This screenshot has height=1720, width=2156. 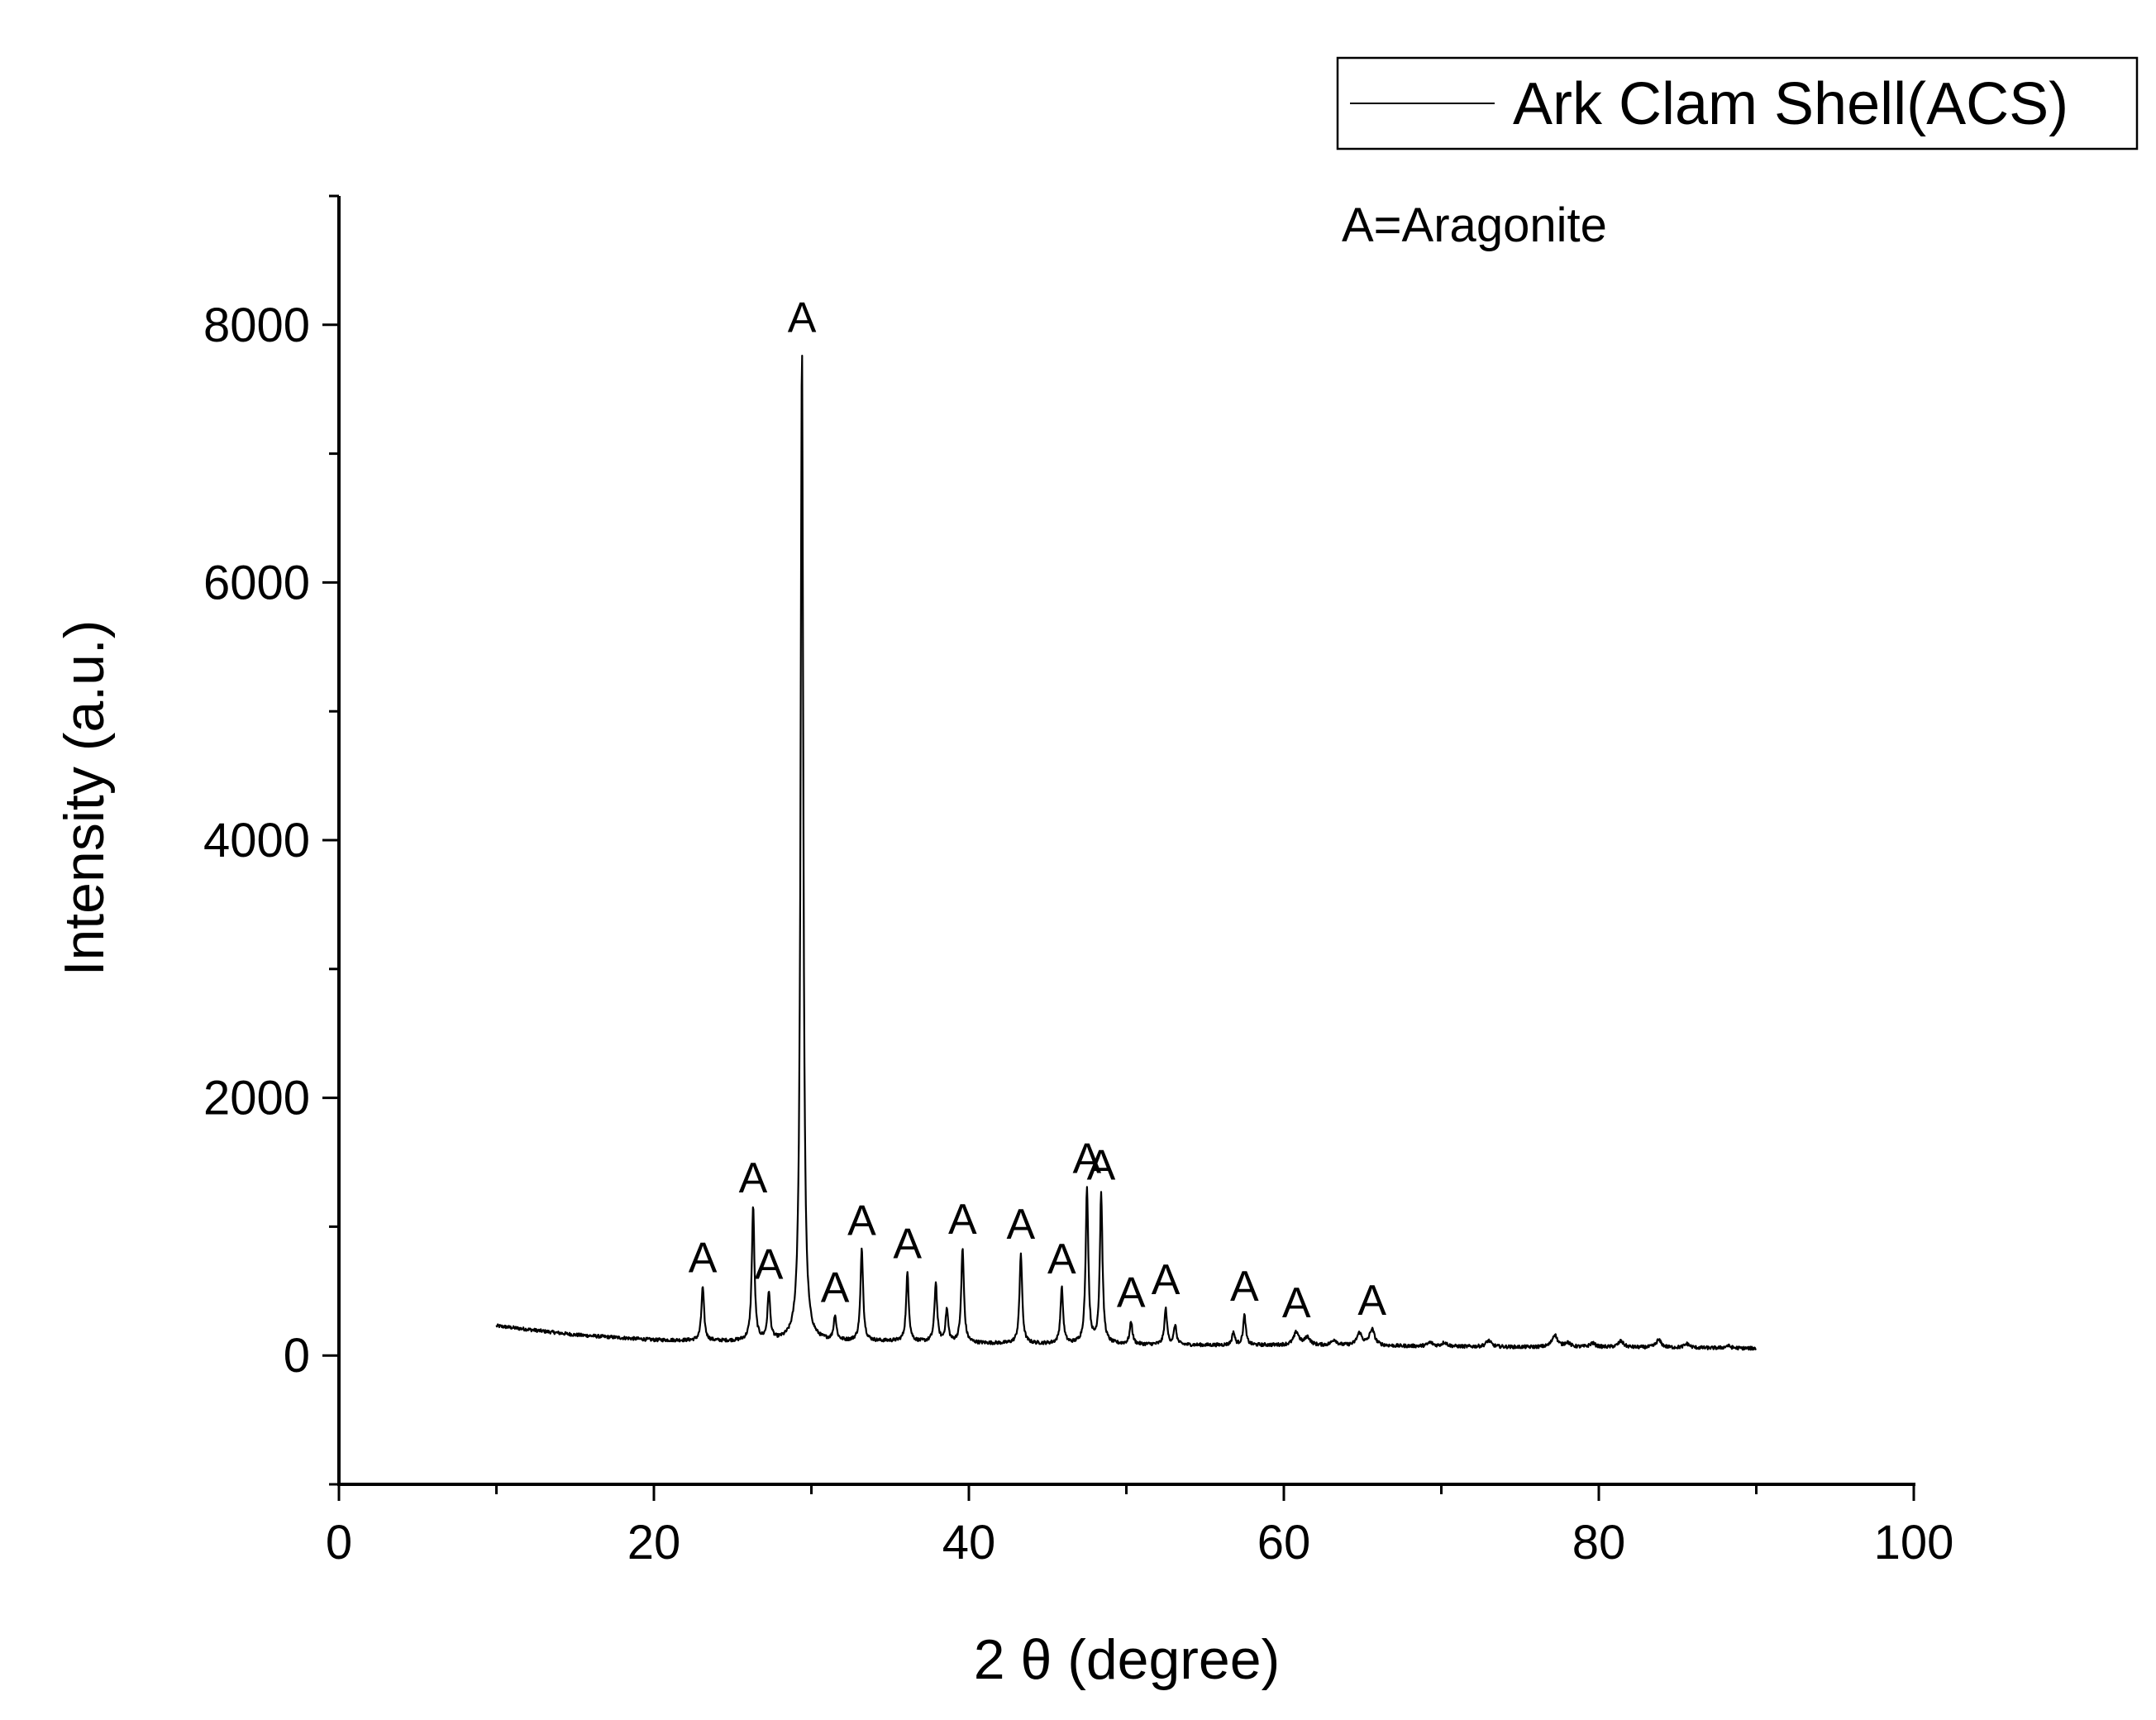 I want to click on y-tick-label: 0, so click(x=297, y=1356).